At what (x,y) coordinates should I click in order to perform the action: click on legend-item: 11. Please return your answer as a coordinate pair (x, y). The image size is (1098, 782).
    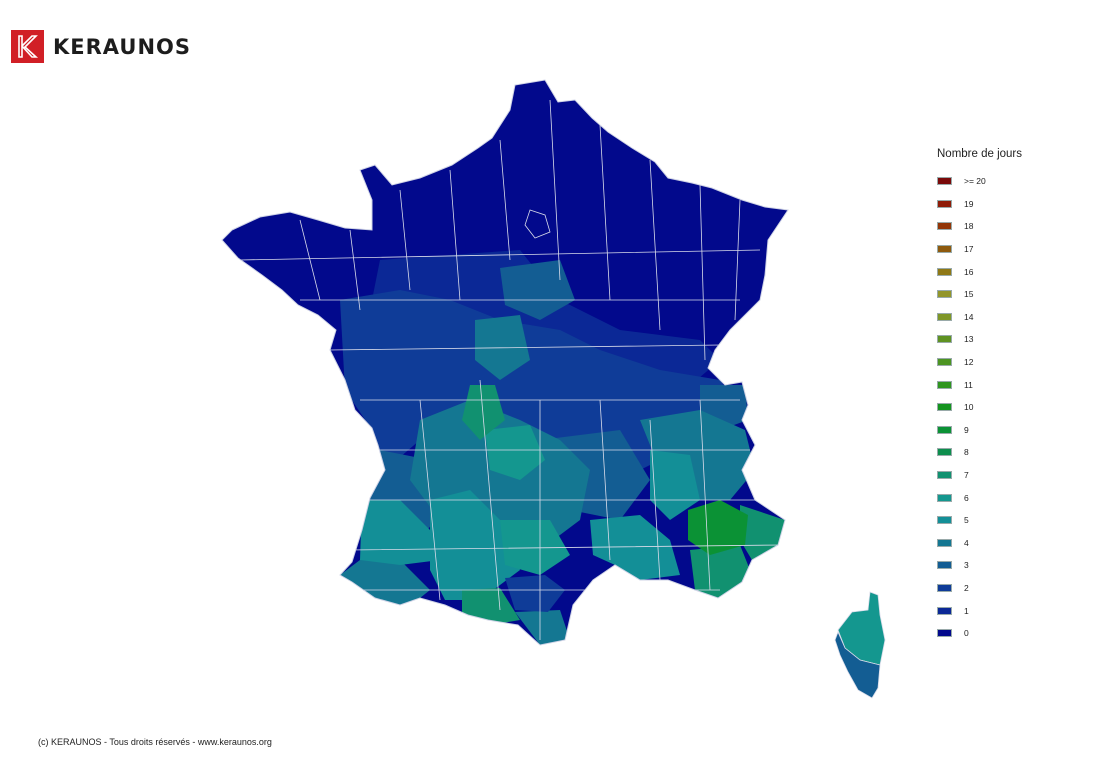
    Looking at the image, I should click on (979, 384).